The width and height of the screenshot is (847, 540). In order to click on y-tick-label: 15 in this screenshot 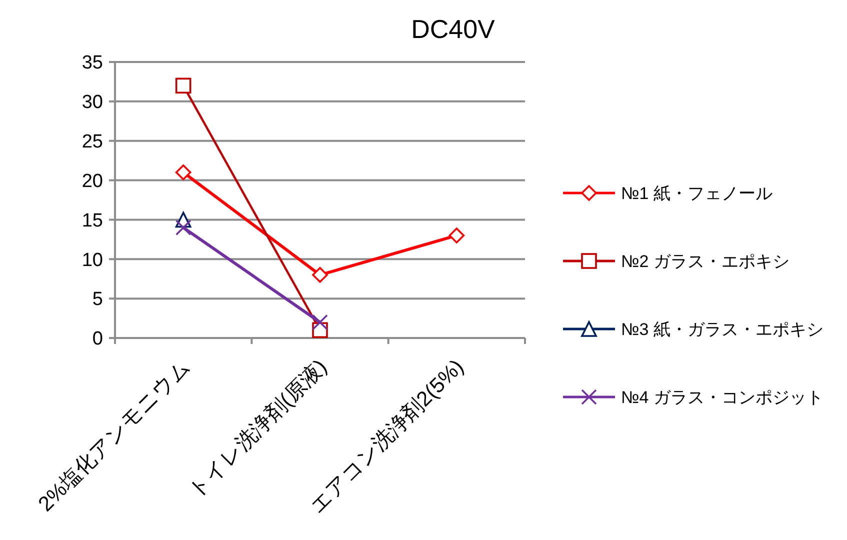, I will do `click(92, 221)`.